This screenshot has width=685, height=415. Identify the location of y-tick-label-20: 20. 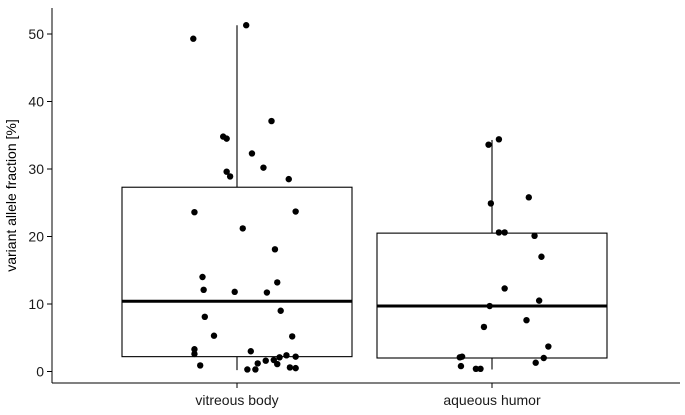
(36, 237).